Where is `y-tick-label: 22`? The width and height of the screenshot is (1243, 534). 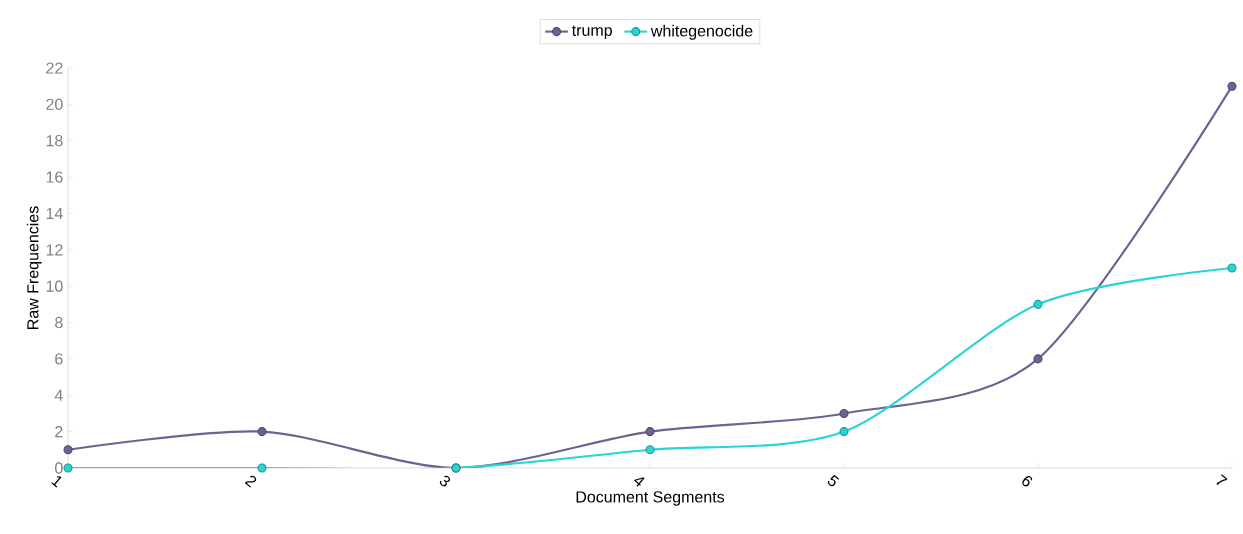
y-tick-label: 22 is located at coordinates (54, 68).